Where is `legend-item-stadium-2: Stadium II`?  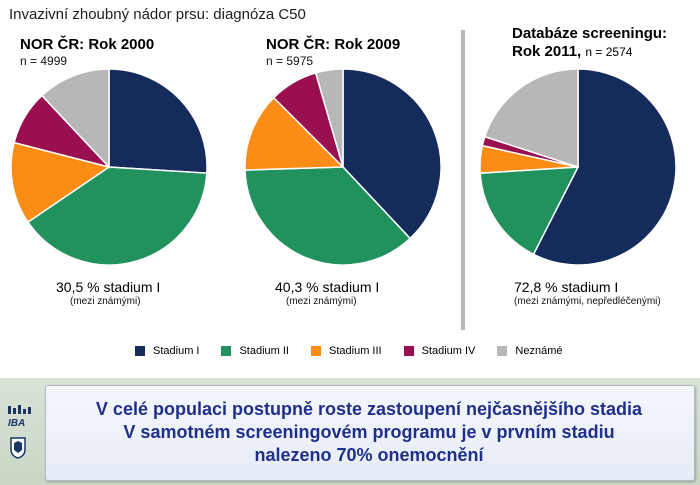 legend-item-stadium-2: Stadium II is located at coordinates (255, 351).